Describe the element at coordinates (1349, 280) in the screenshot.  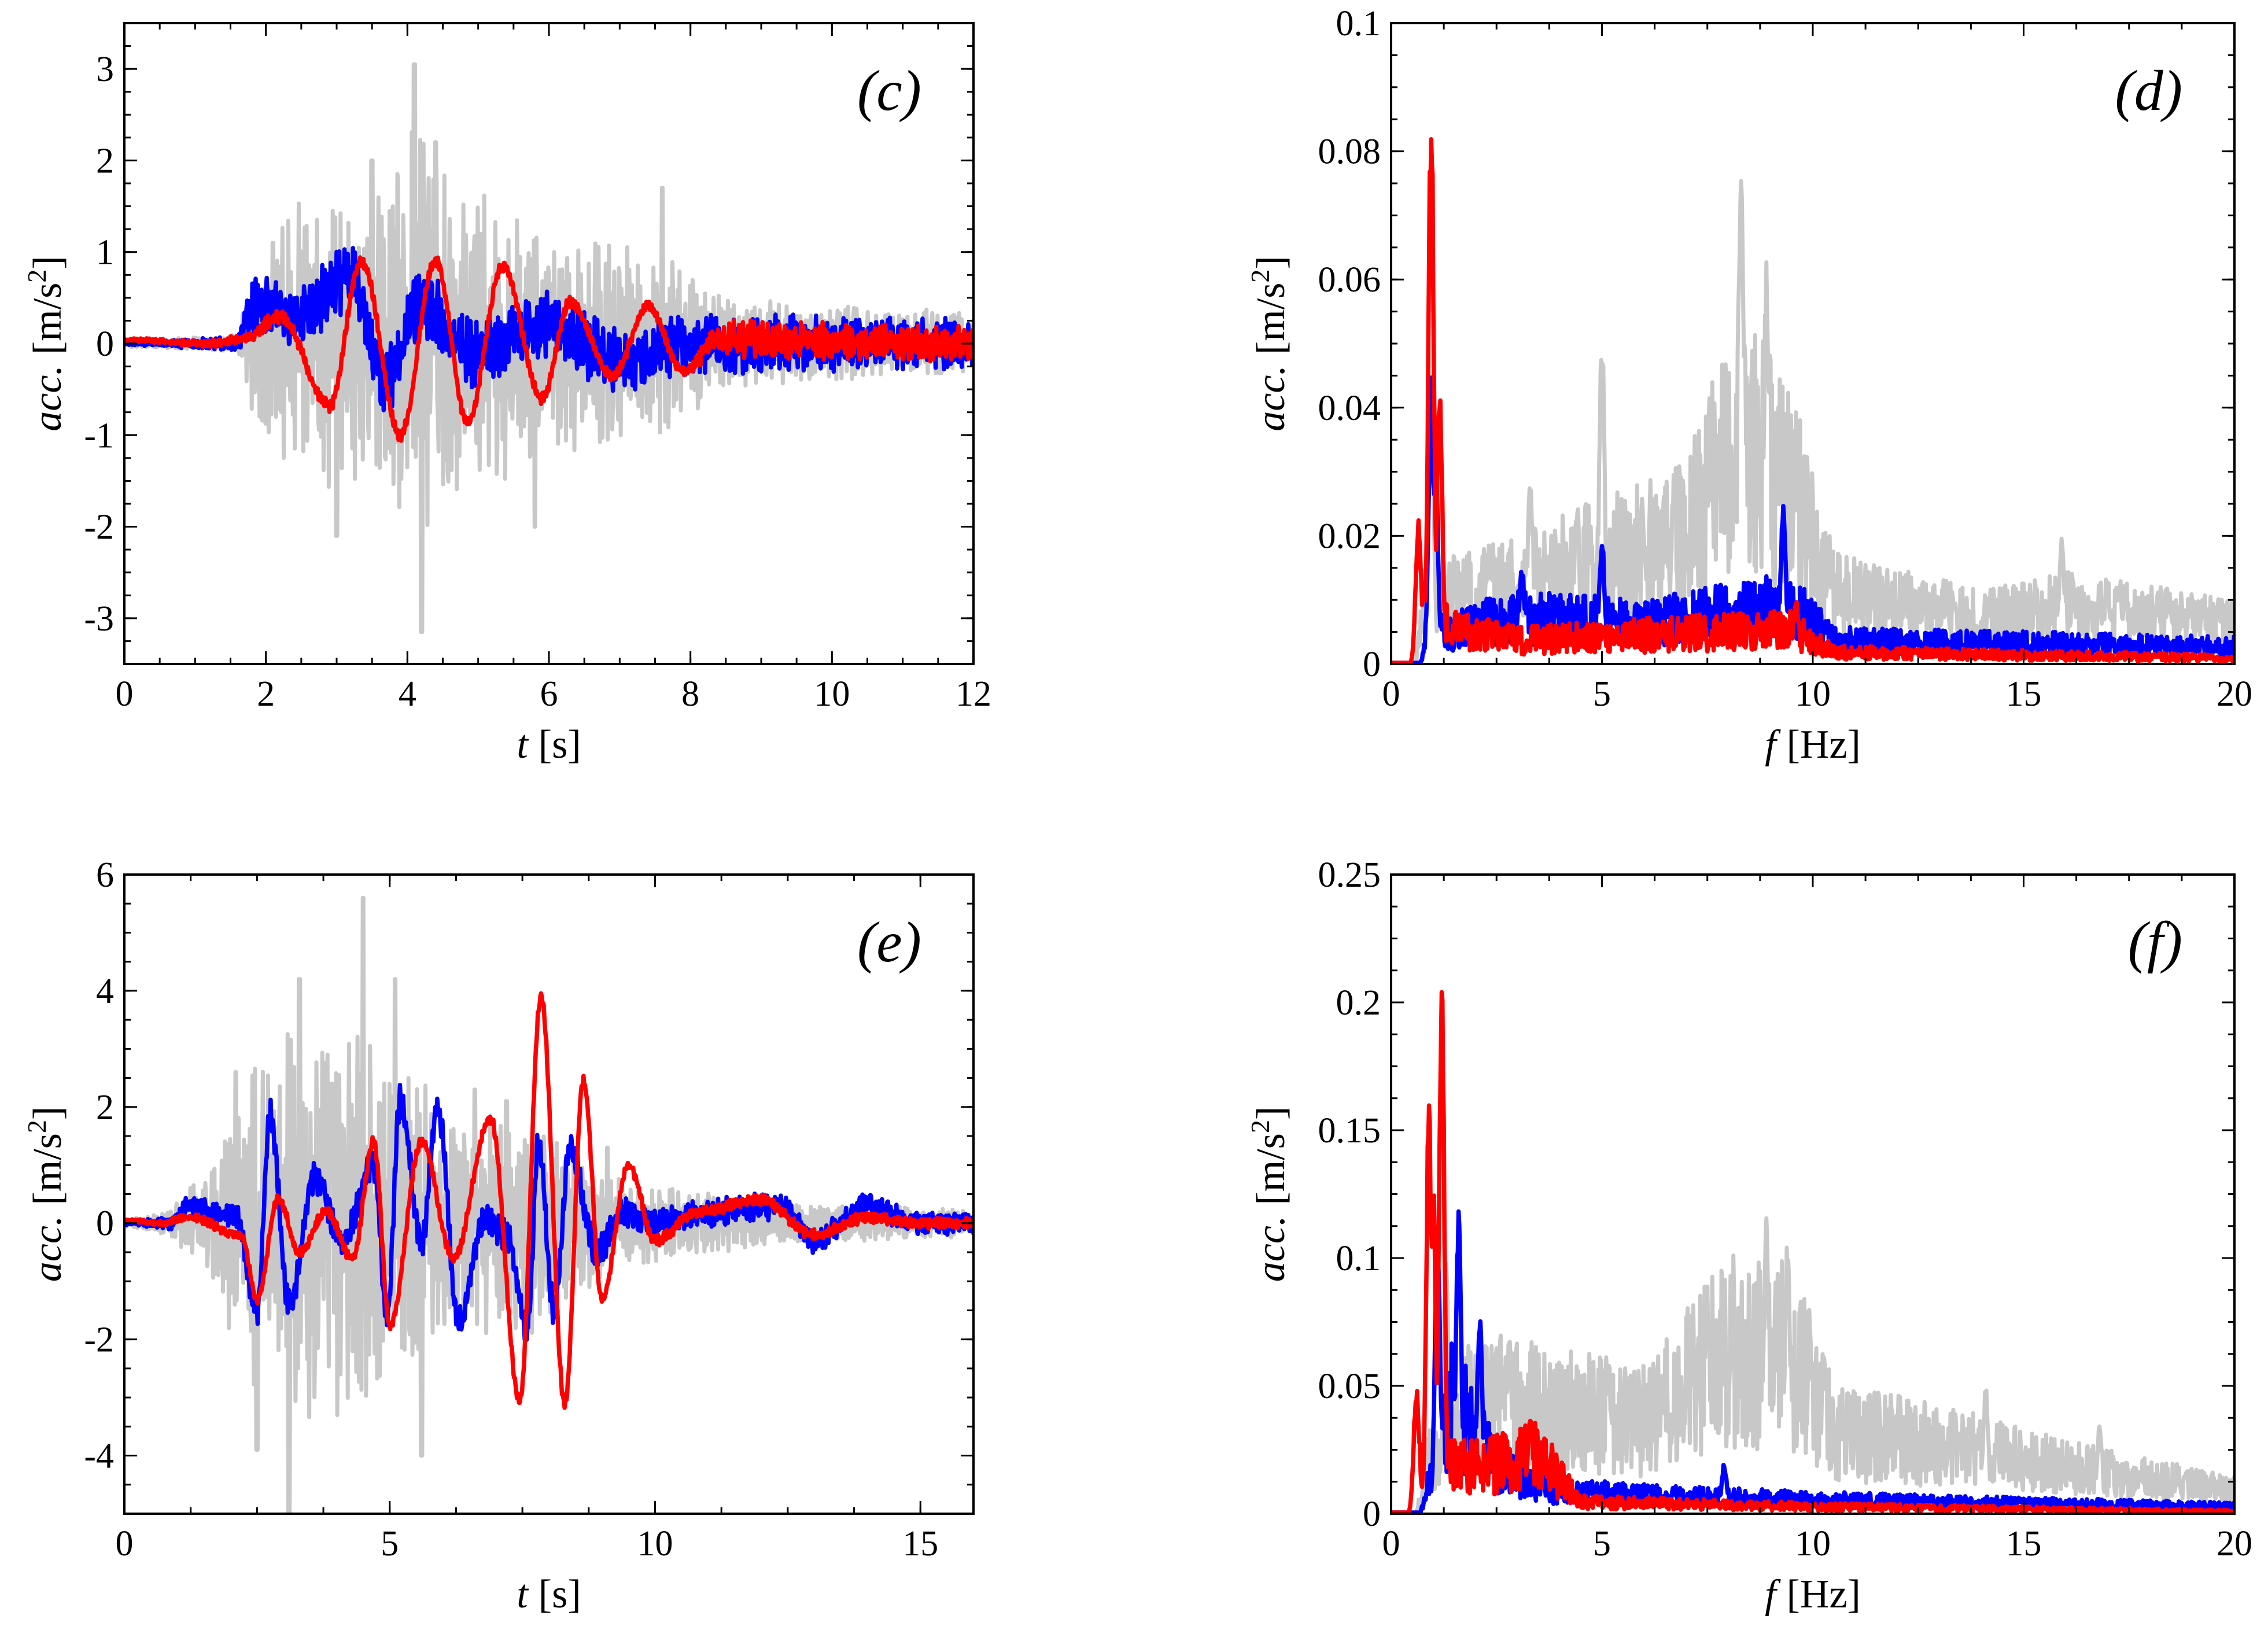
I see `y-tick-label: 0.06` at that location.